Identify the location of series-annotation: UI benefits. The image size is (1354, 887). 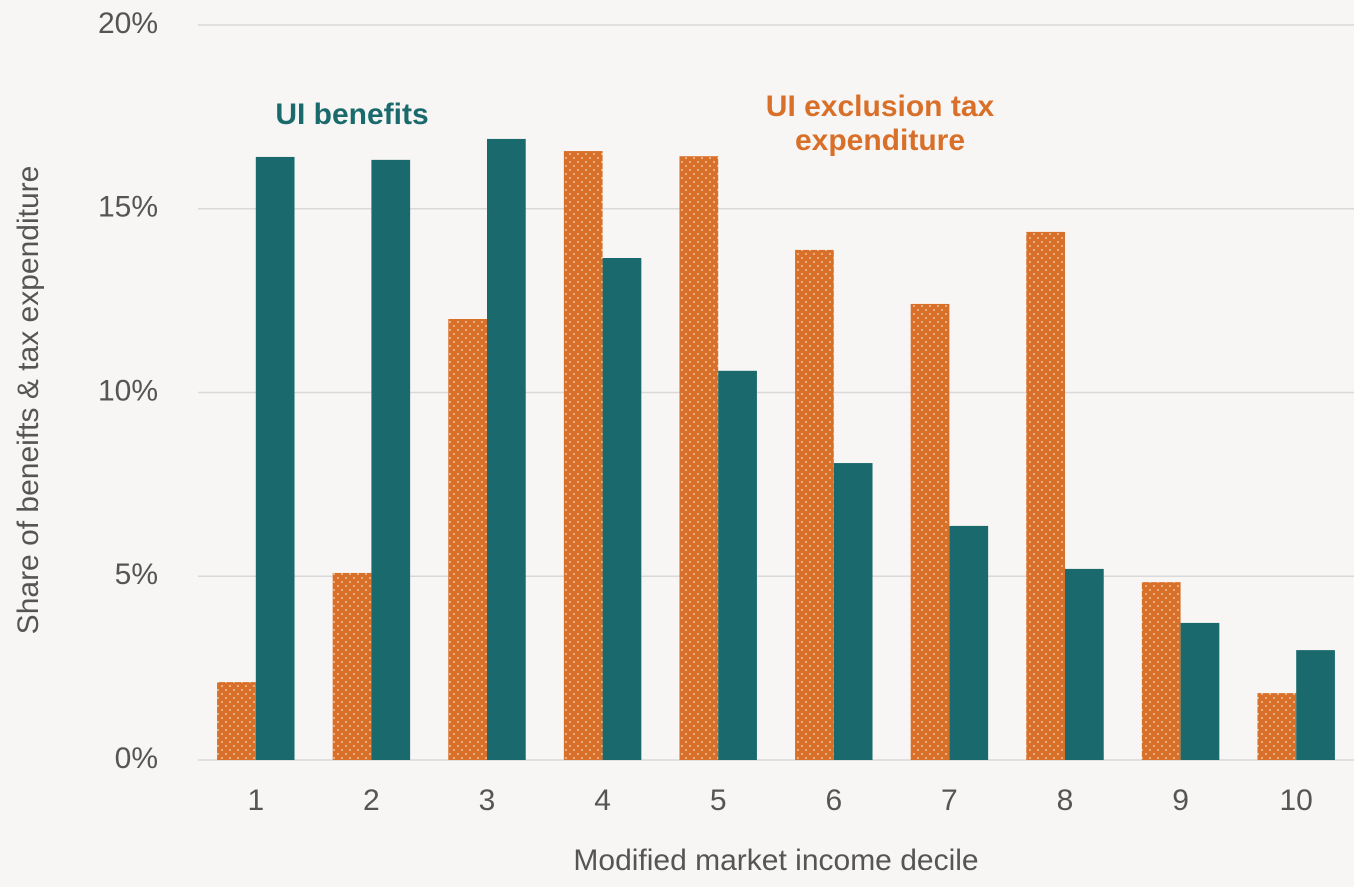
(352, 114).